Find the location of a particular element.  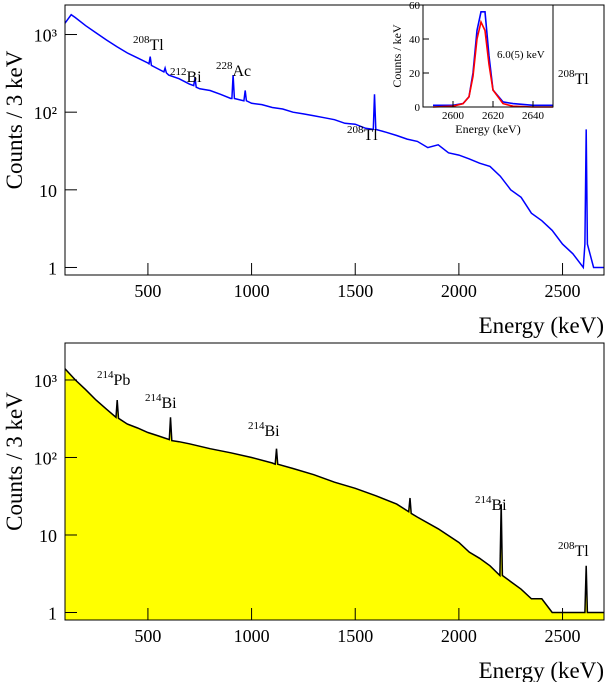

peak-label: 214Pb is located at coordinates (113, 379).